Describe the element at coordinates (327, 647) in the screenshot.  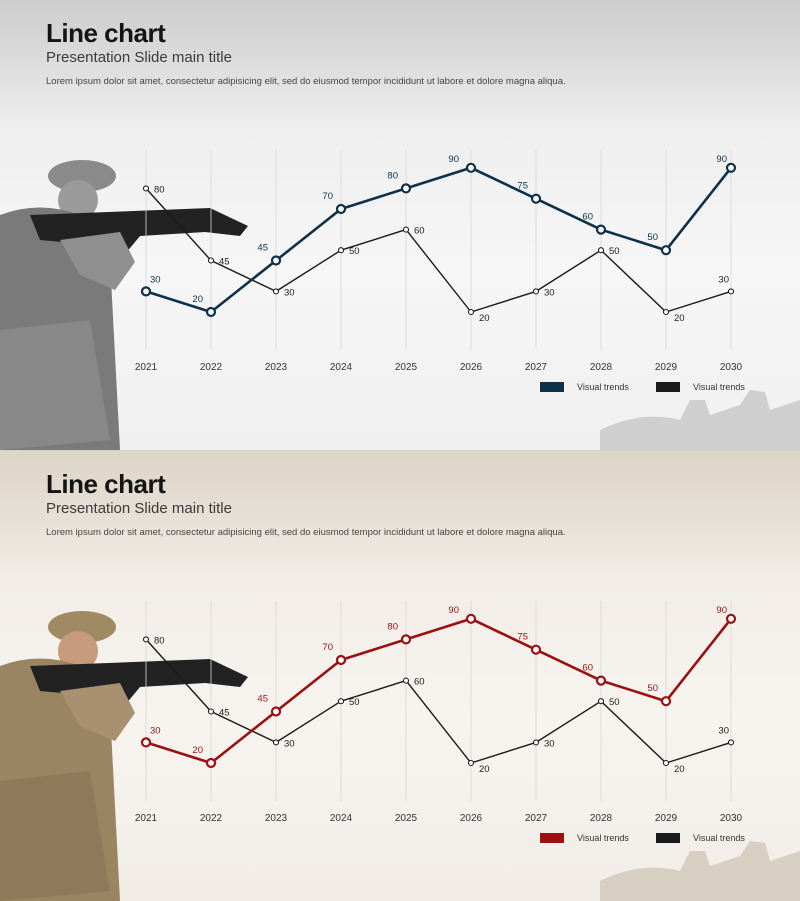
I see `data-label: 70` at that location.